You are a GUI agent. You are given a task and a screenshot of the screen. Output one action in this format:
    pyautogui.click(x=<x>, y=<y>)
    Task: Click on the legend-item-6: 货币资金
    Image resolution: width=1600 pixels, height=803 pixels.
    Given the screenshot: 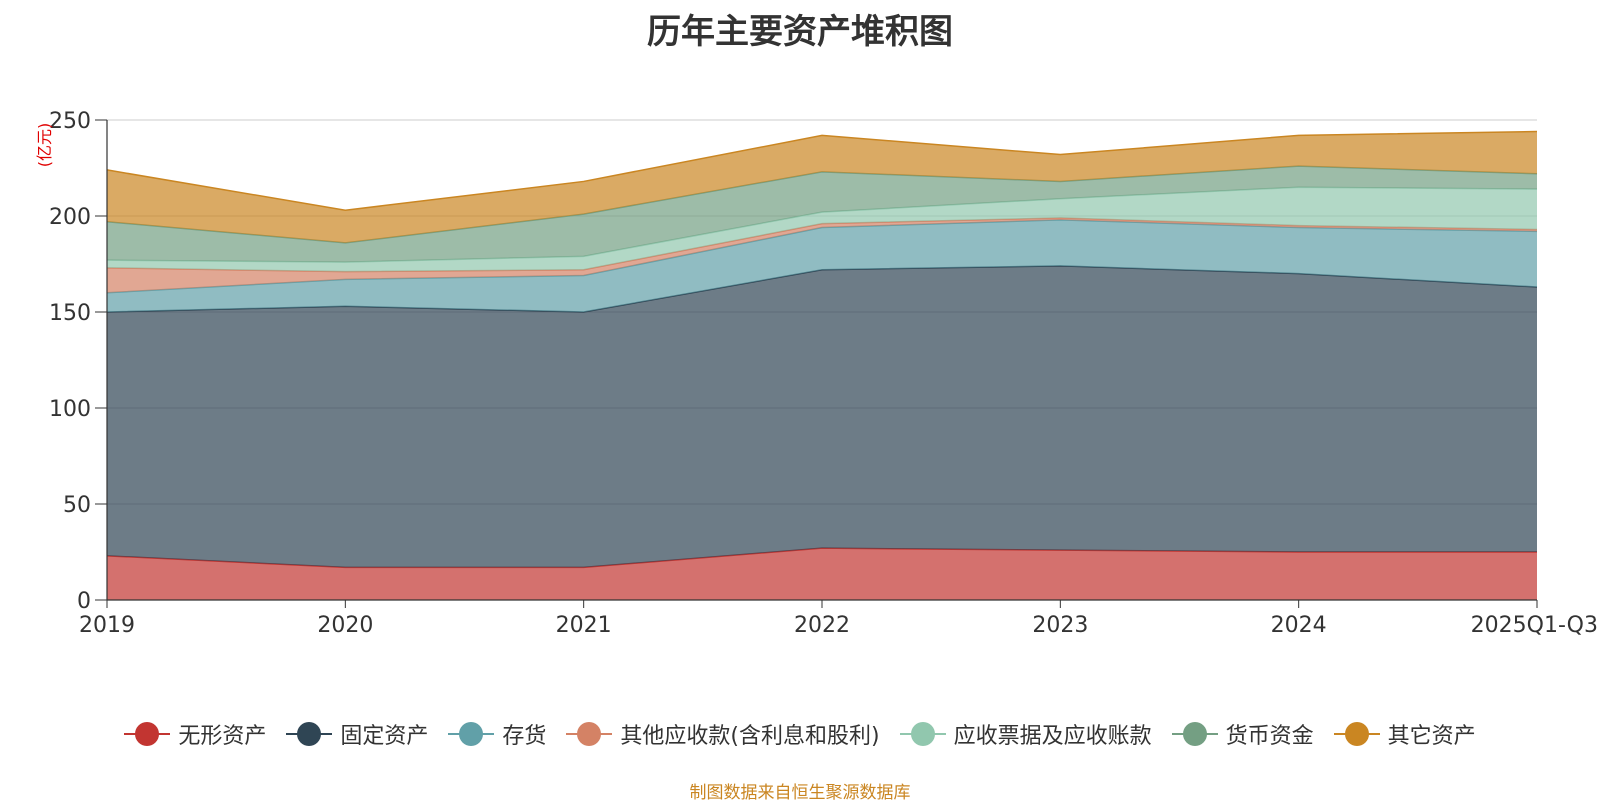 What is the action you would take?
    pyautogui.click(x=1242, y=734)
    